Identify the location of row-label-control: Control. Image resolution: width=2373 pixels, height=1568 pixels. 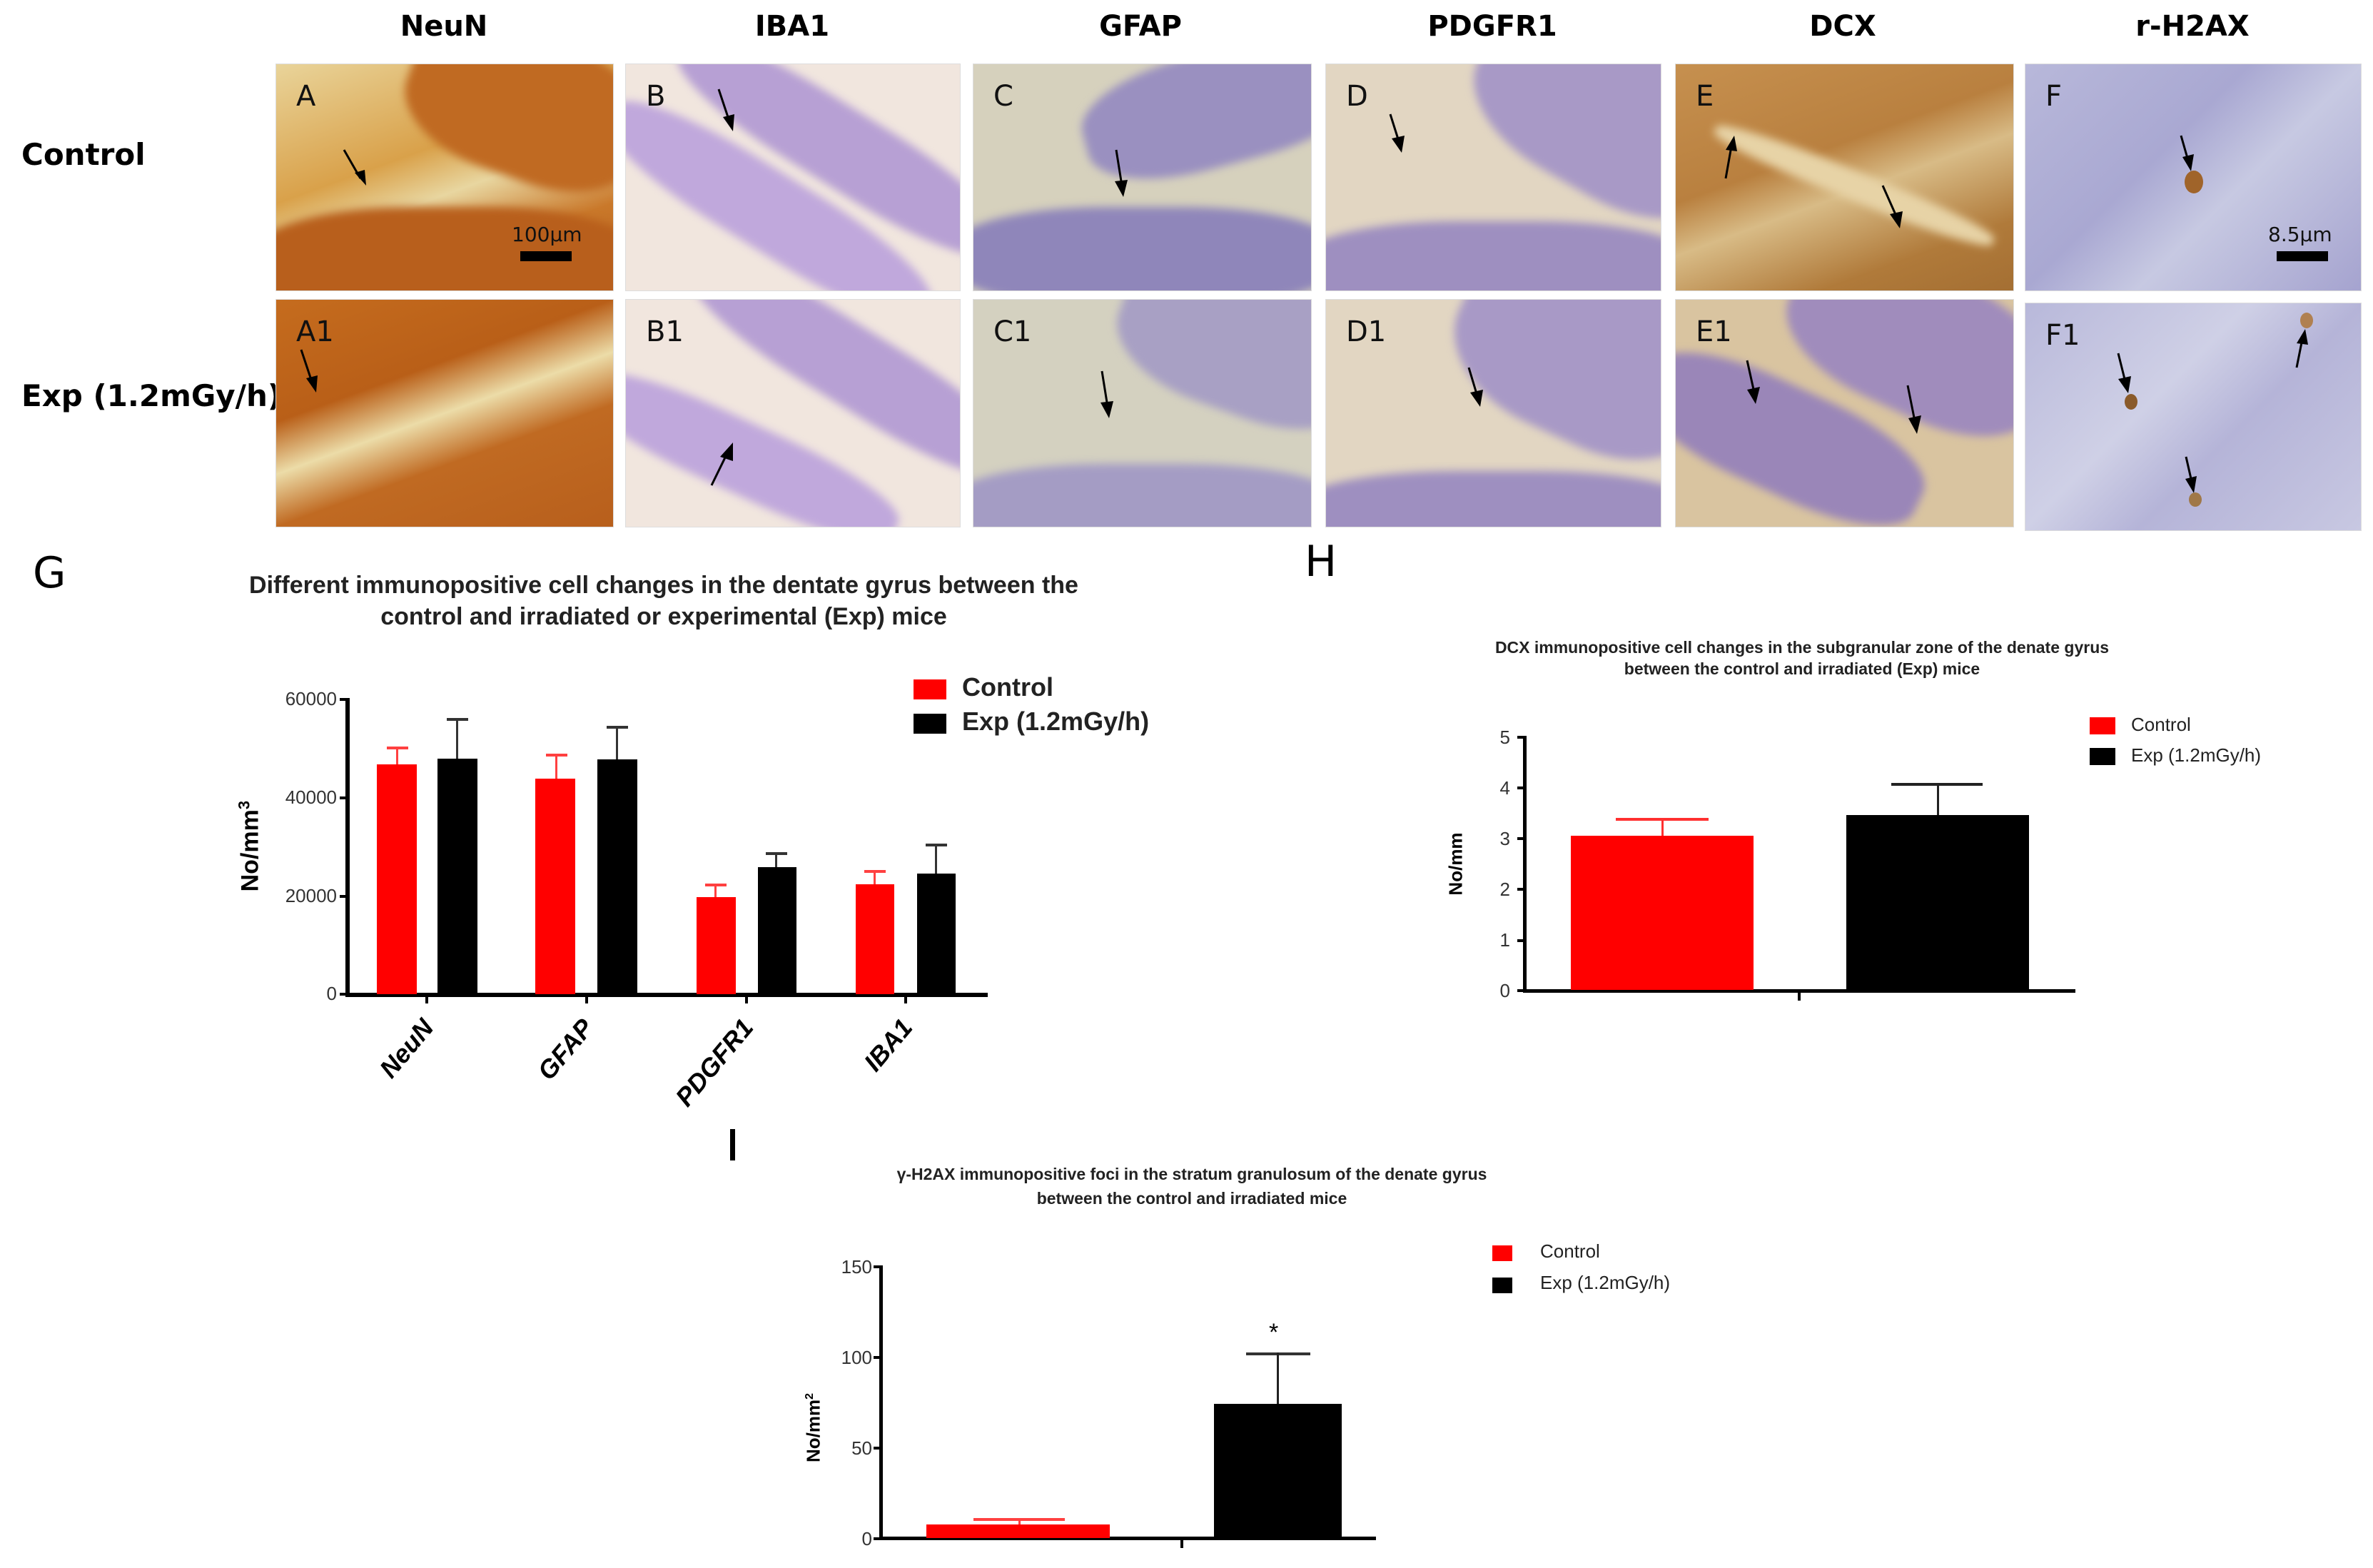
(84, 154).